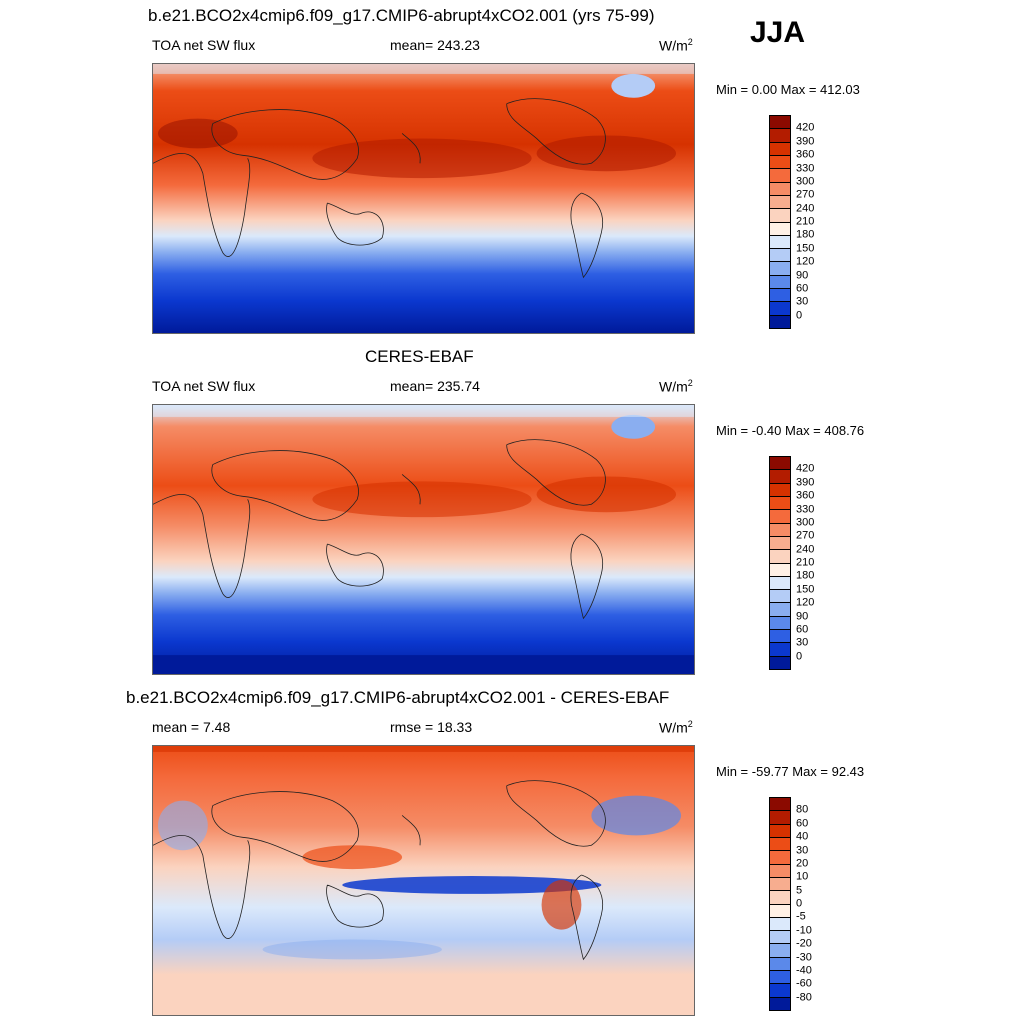 This screenshot has width=1024, height=1024. What do you see at coordinates (804, 997) in the screenshot?
I see `diff-colorbar-tick-label: -80` at bounding box center [804, 997].